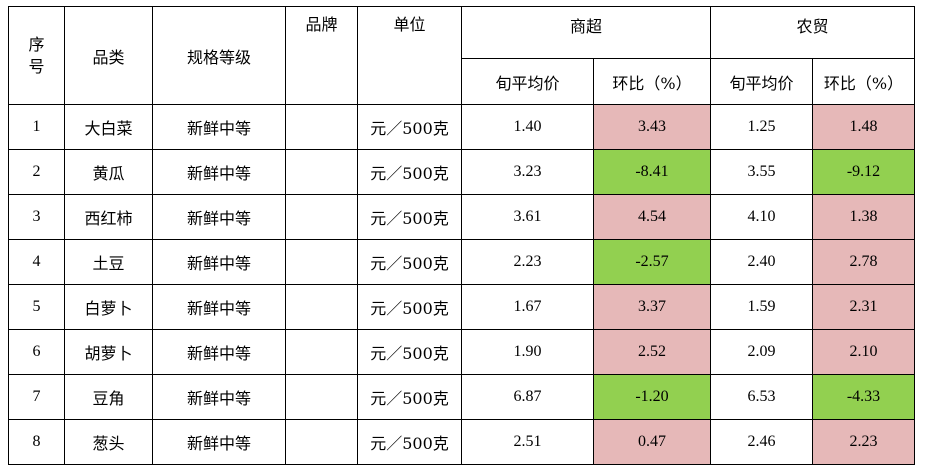  What do you see at coordinates (108, 127) in the screenshot?
I see `cell-category: 大白菜` at bounding box center [108, 127].